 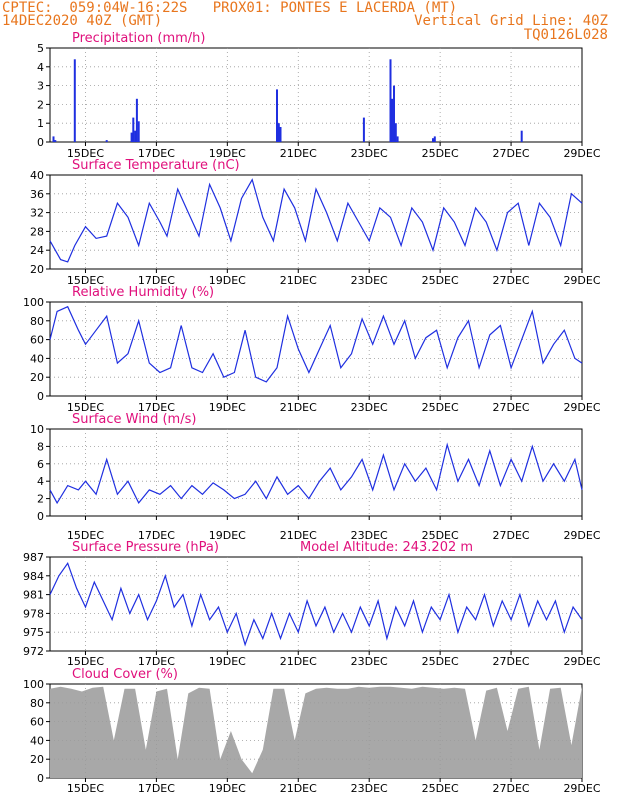 What do you see at coordinates (37, 231) in the screenshot?
I see `temperature-ytick-label: 28` at bounding box center [37, 231].